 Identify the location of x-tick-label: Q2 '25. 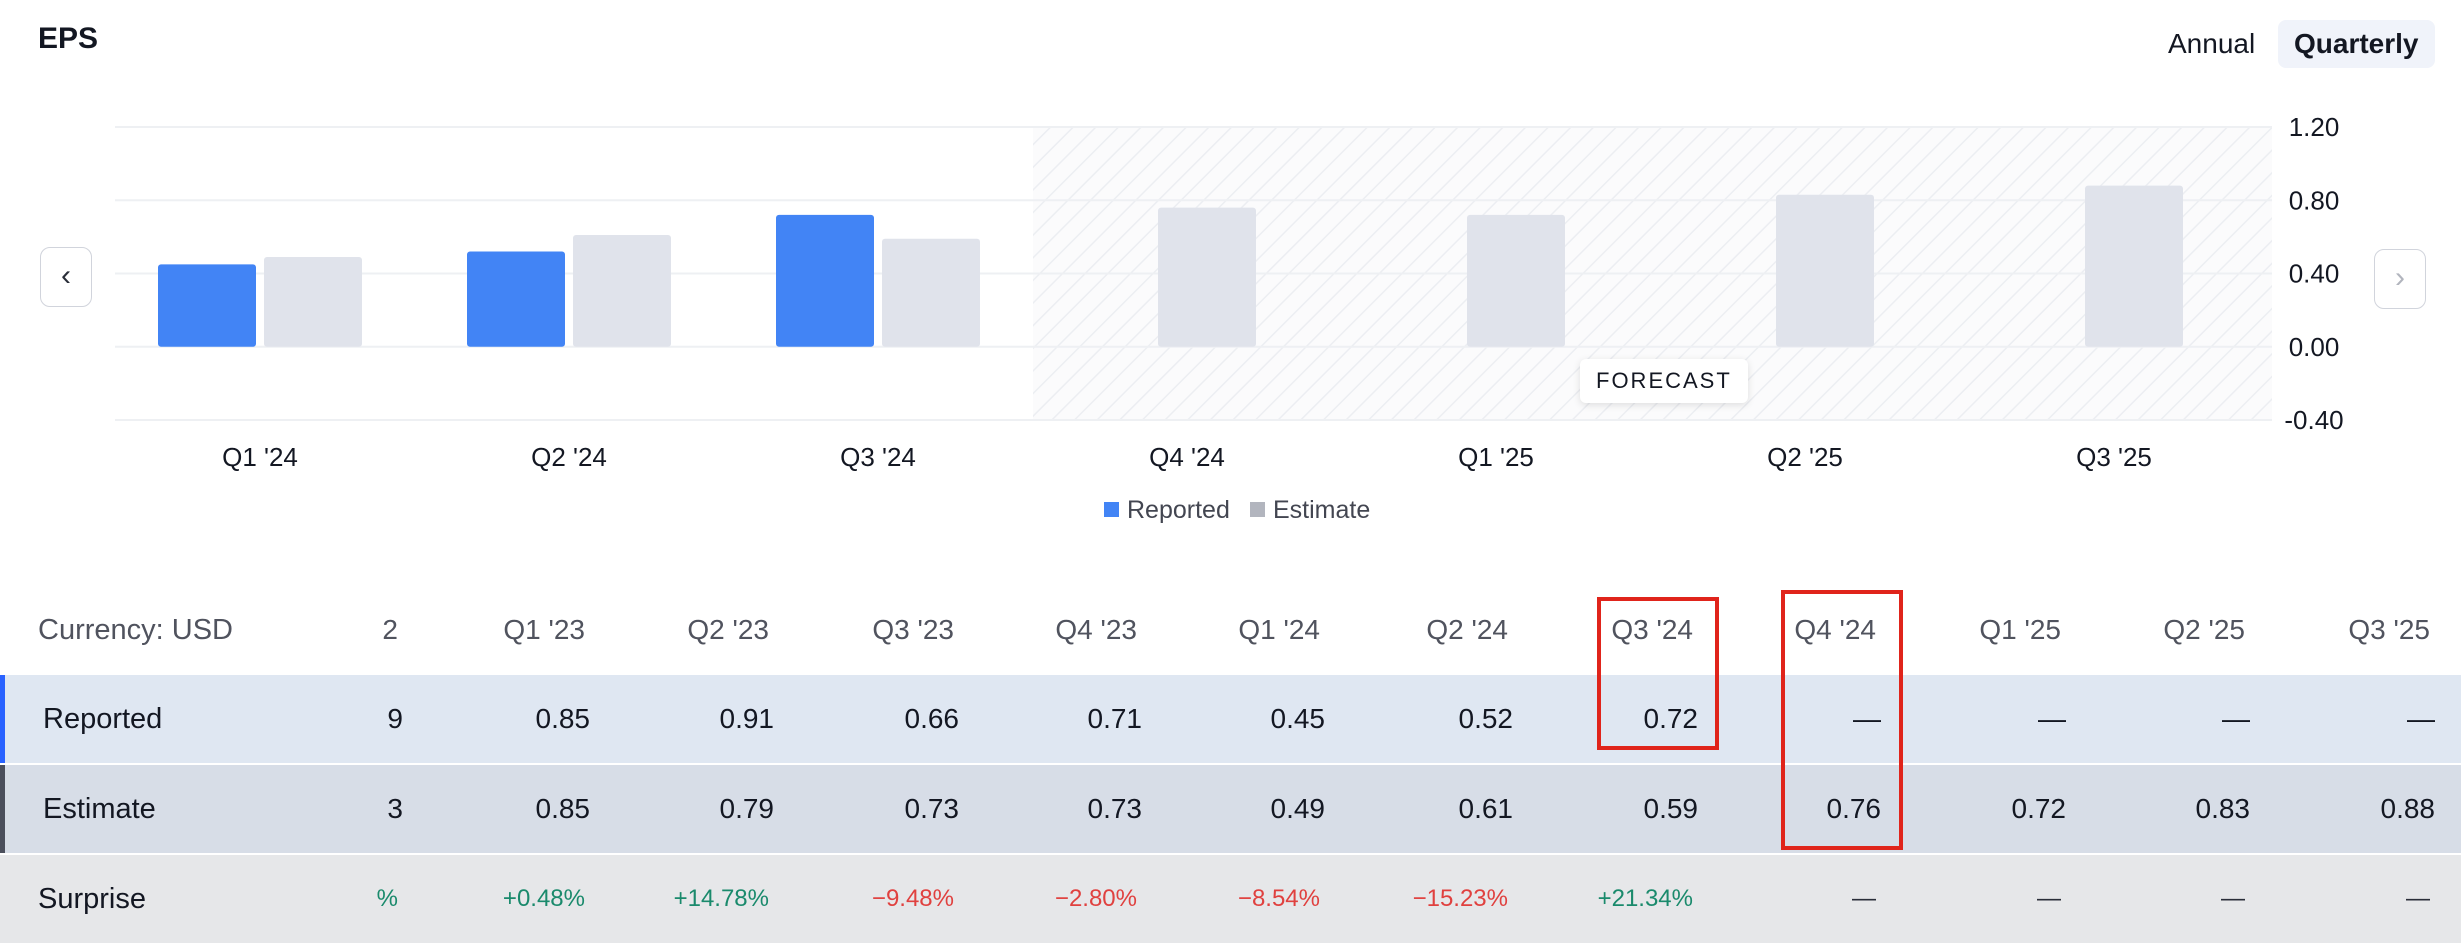
(1805, 457).